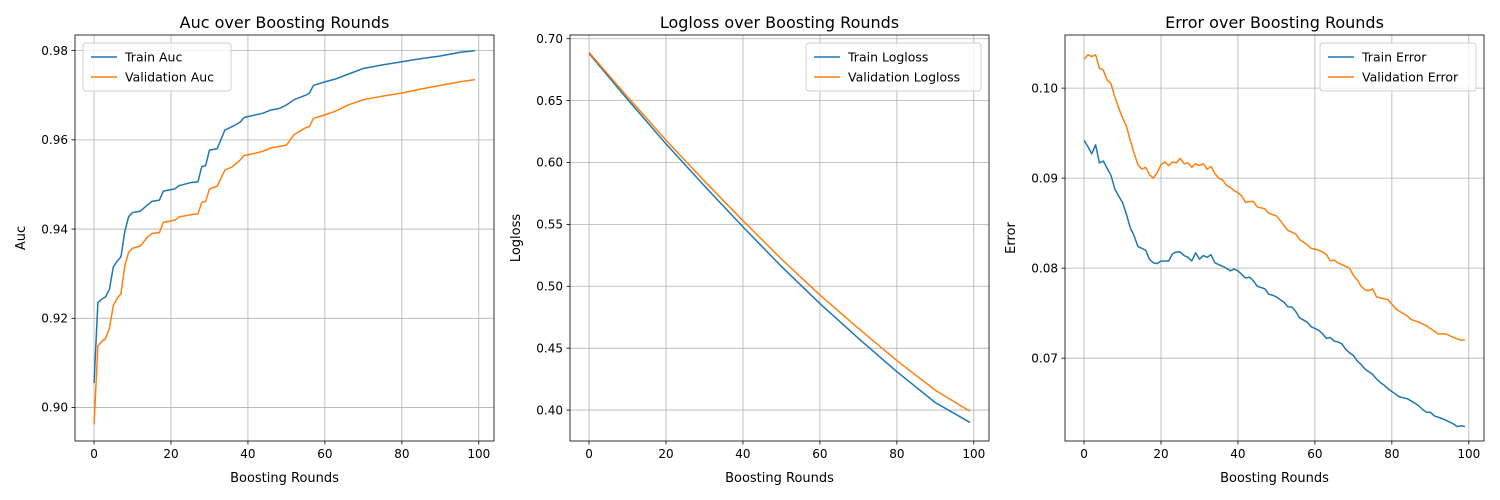 This screenshot has height=500, width=1500. What do you see at coordinates (904, 77) in the screenshot?
I see `legend-entry: Validation Logloss` at bounding box center [904, 77].